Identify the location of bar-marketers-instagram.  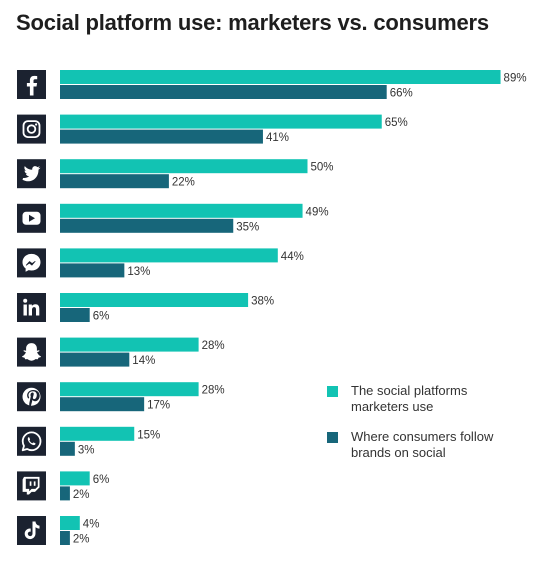
(221, 121).